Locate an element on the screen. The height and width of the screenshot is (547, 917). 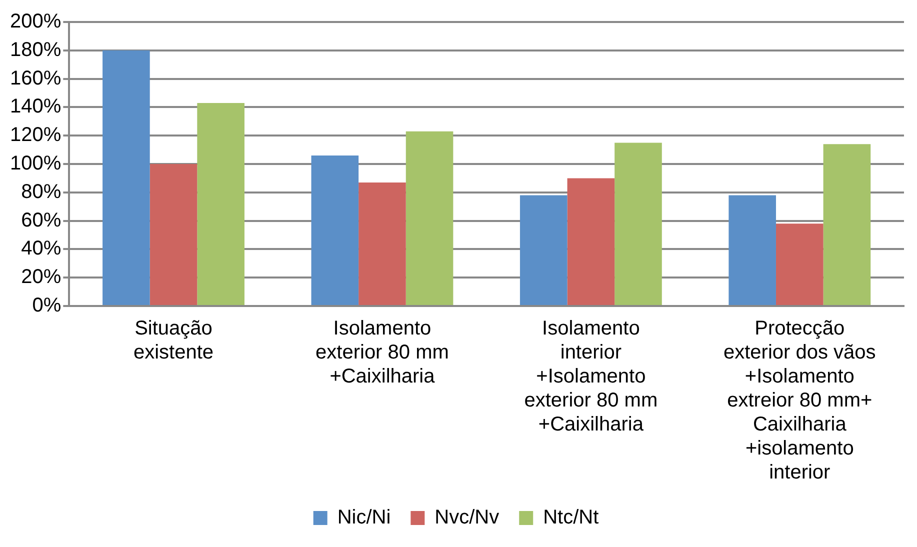
y-tick-label: 80% is located at coordinates (41, 191).